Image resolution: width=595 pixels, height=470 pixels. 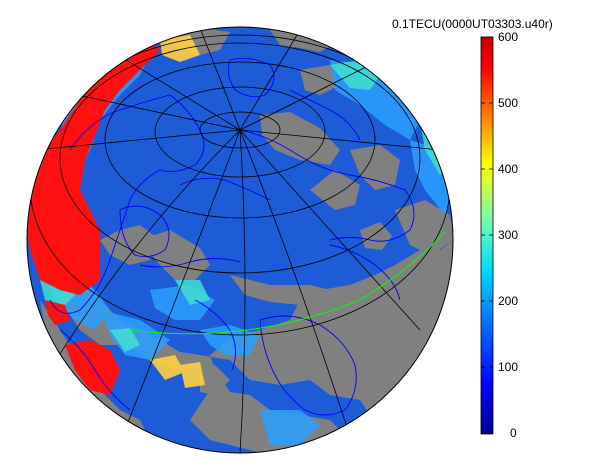 What do you see at coordinates (508, 235) in the screenshot?
I see `colorbar-tick-label: 300` at bounding box center [508, 235].